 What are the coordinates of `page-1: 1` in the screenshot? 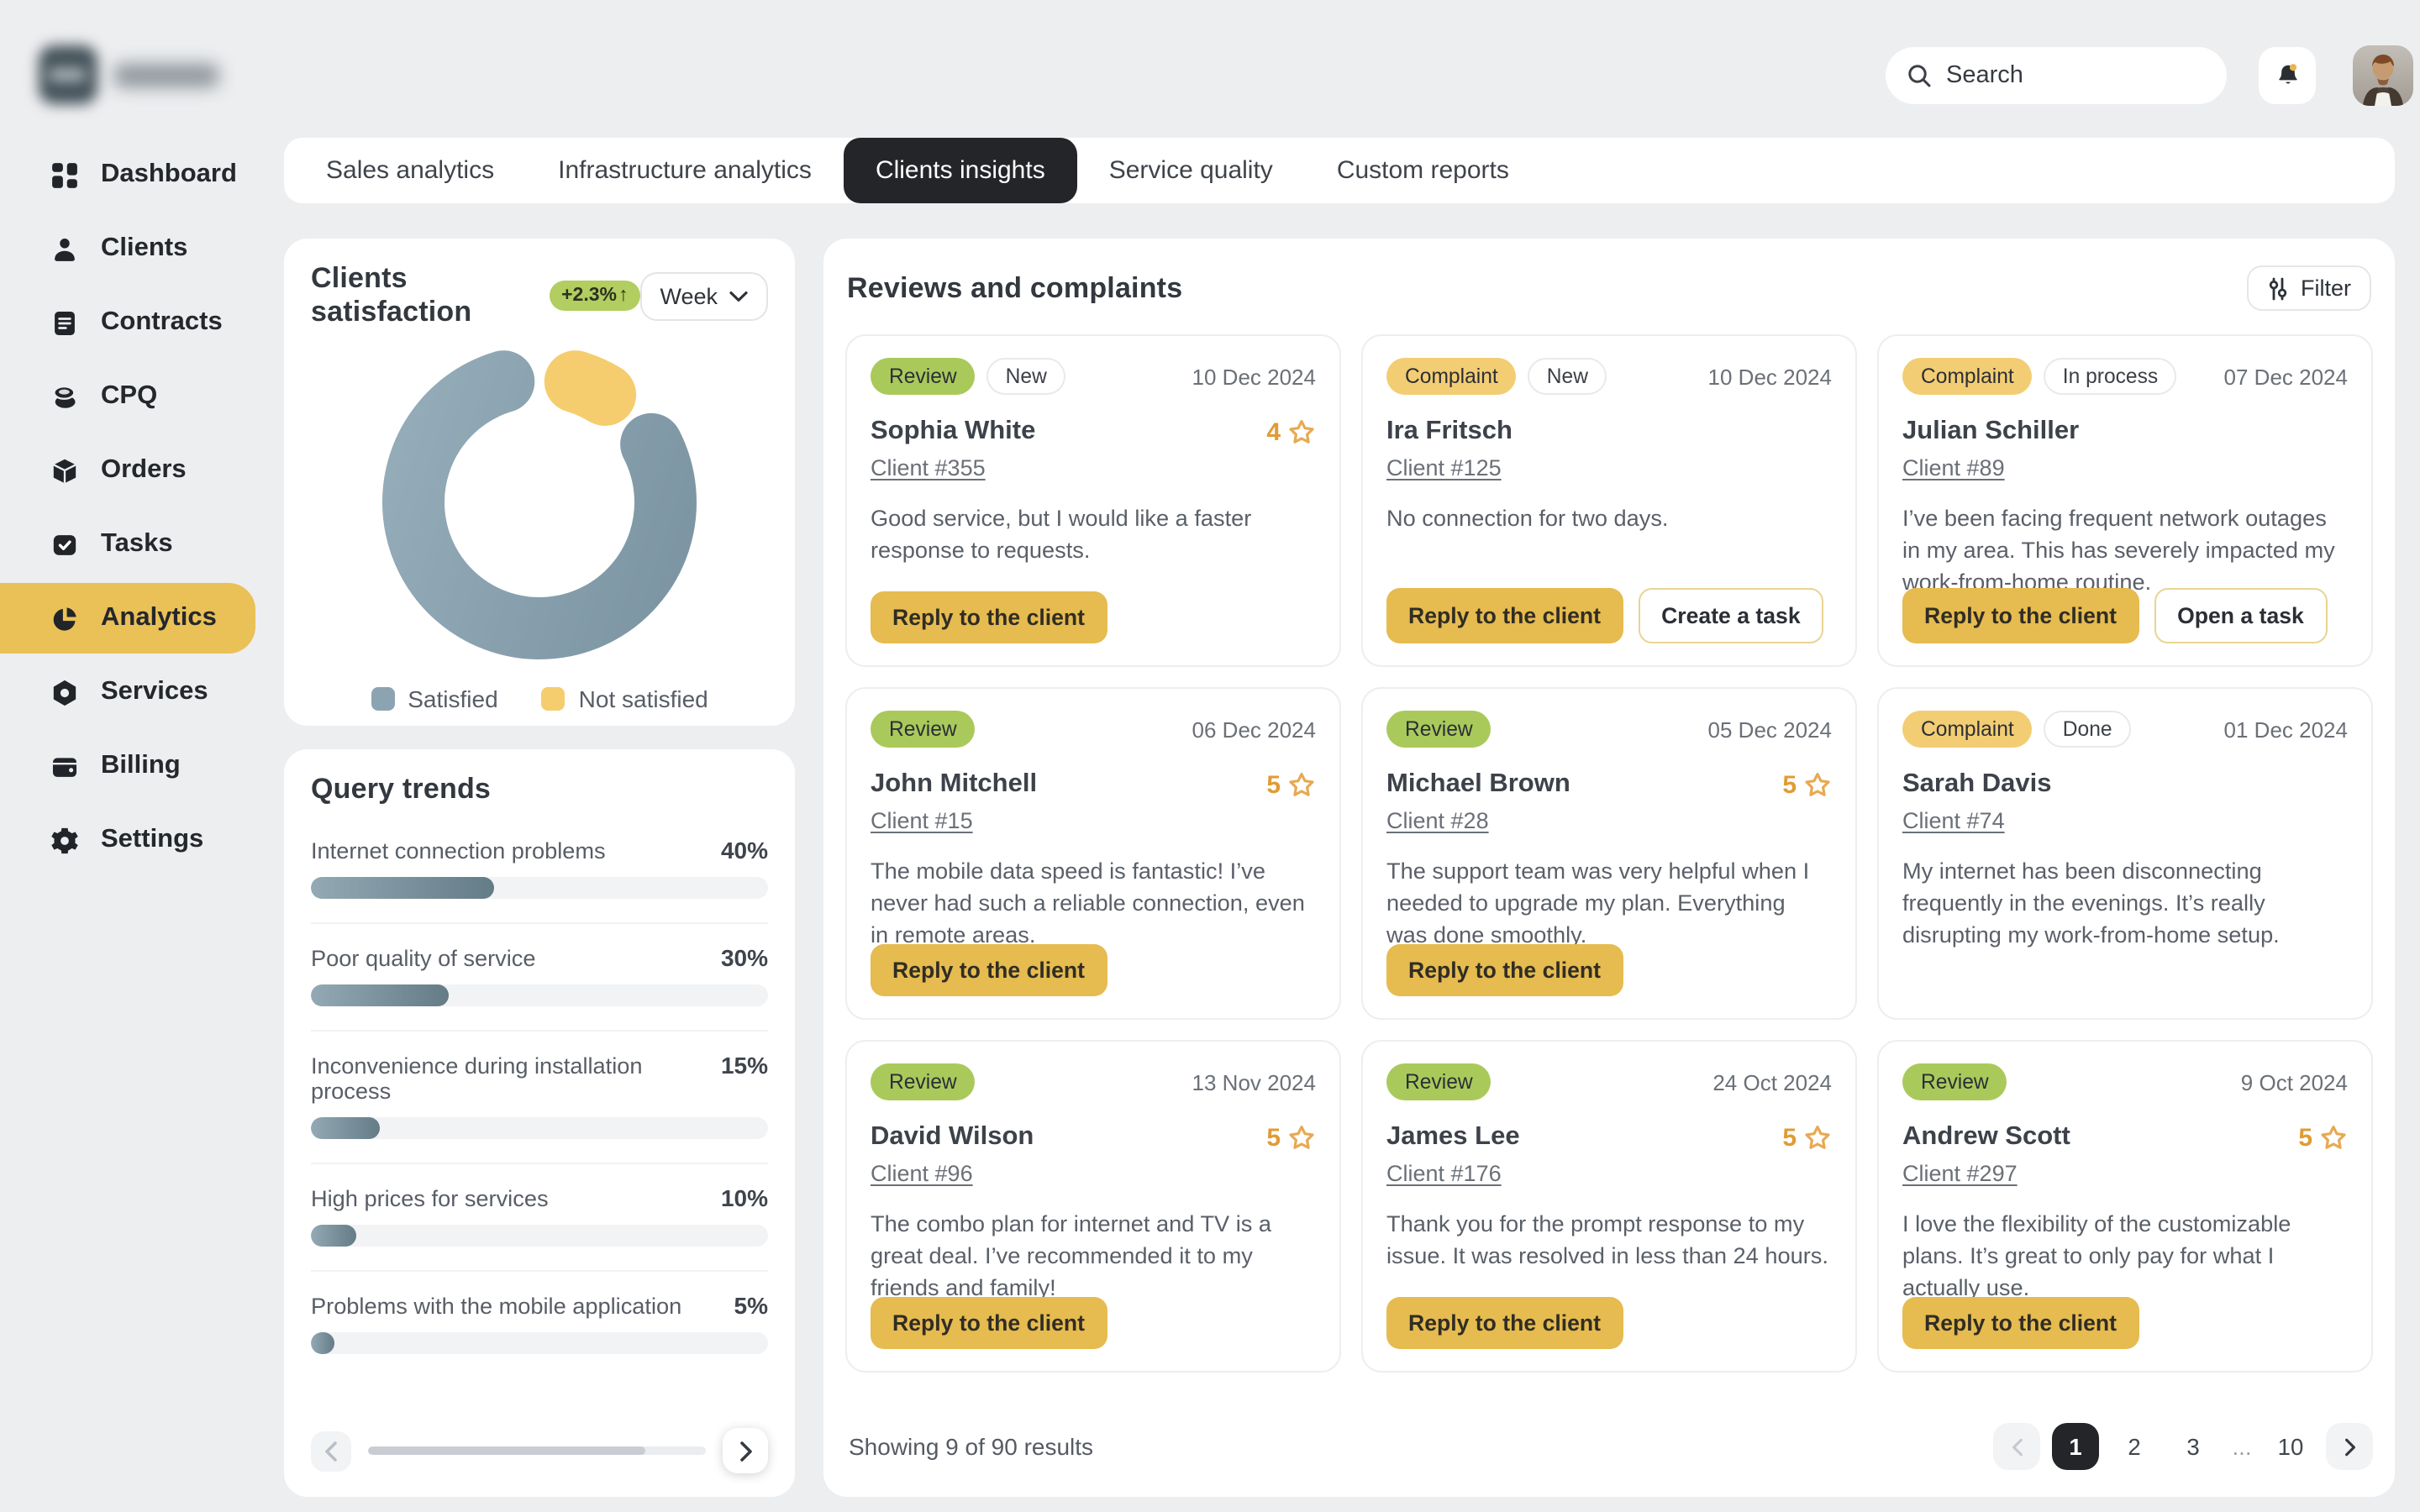 It's located at (2075, 1446).